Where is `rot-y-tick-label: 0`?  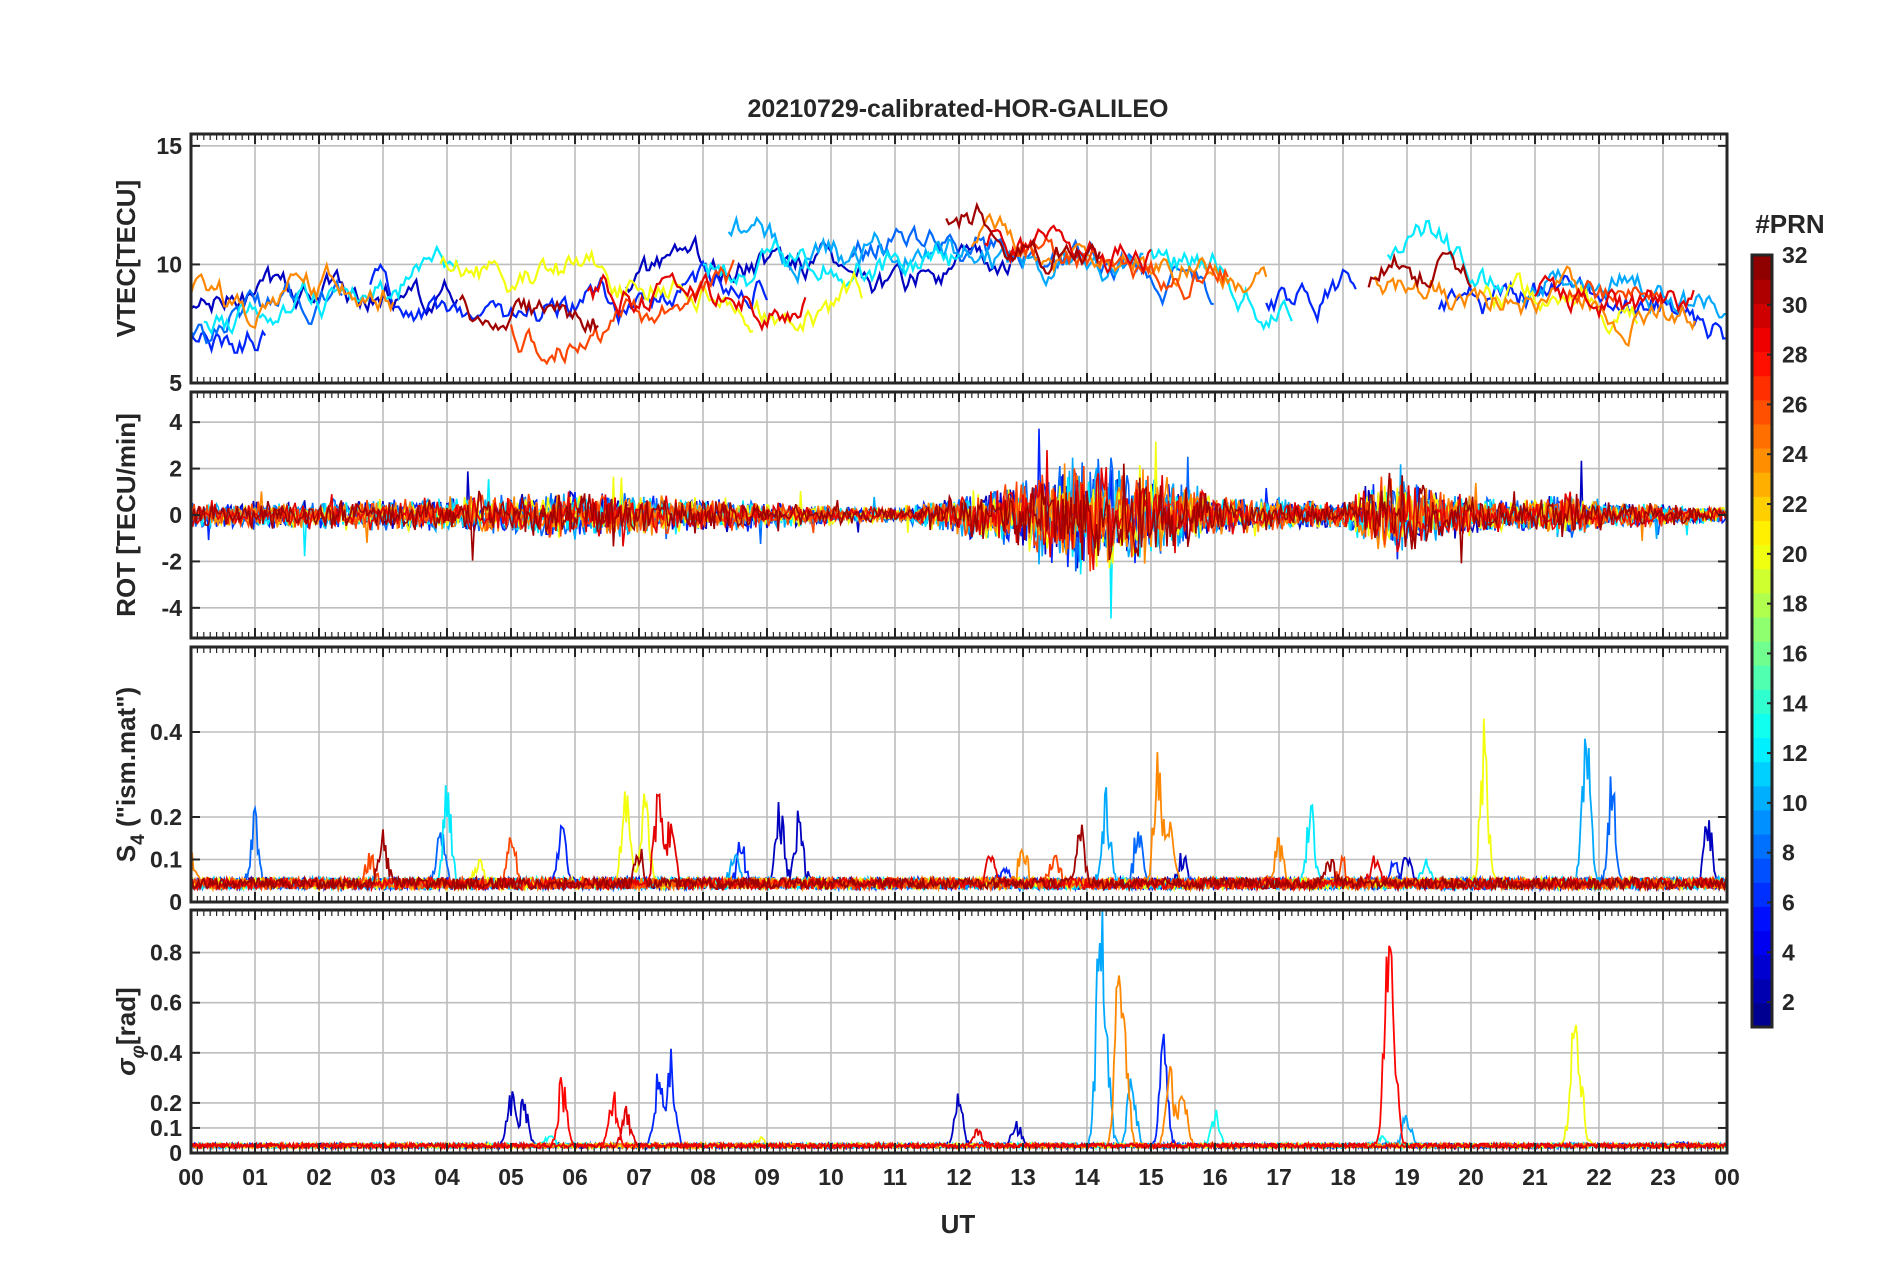 rot-y-tick-label: 0 is located at coordinates (175, 515).